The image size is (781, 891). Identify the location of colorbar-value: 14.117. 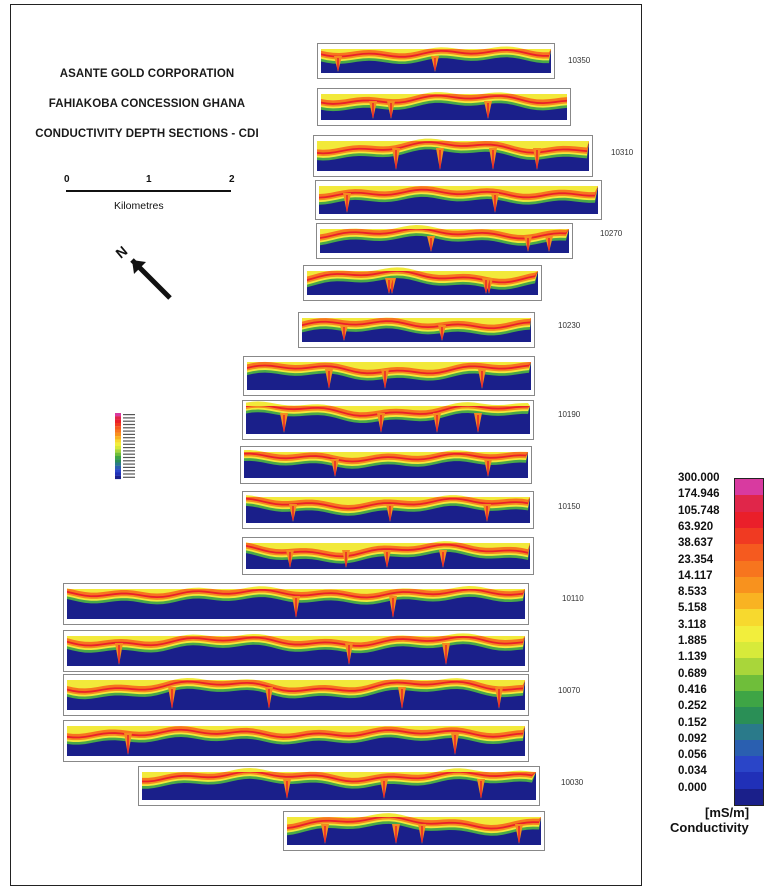
(695, 575).